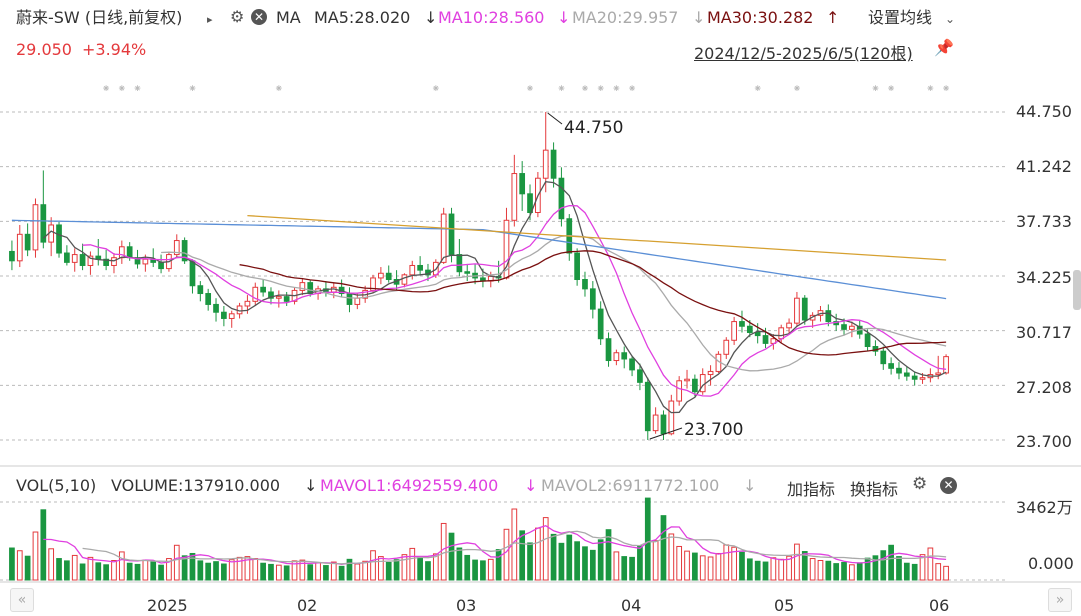 This screenshot has height=616, width=1081. Describe the element at coordinates (900, 17) in the screenshot. I see `ma-settings-button: 设置均线` at that location.